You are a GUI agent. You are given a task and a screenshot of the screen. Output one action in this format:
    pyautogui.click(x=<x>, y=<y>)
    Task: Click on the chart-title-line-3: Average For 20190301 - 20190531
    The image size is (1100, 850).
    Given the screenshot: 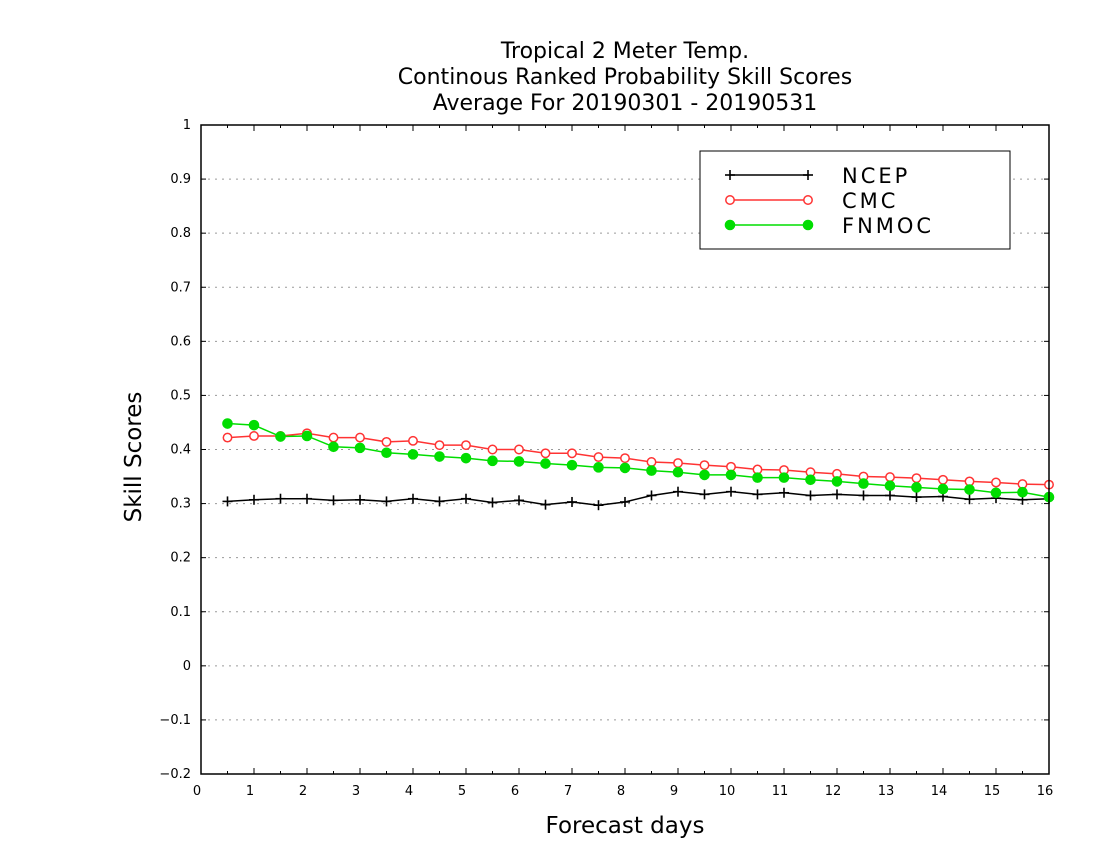 What is the action you would take?
    pyautogui.click(x=625, y=103)
    